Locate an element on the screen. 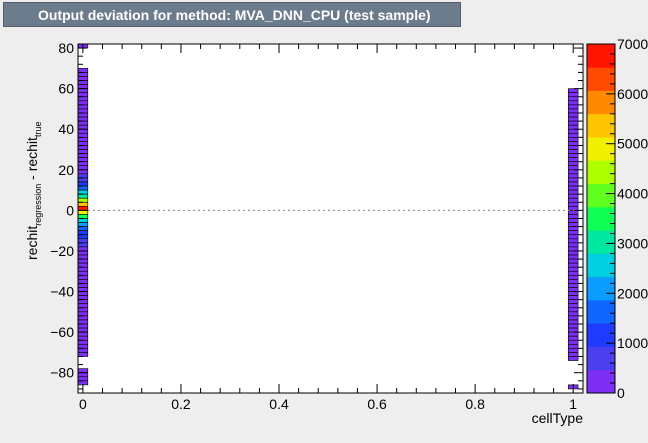 This screenshot has height=443, width=648. x-axis-label: cellType is located at coordinates (558, 418).